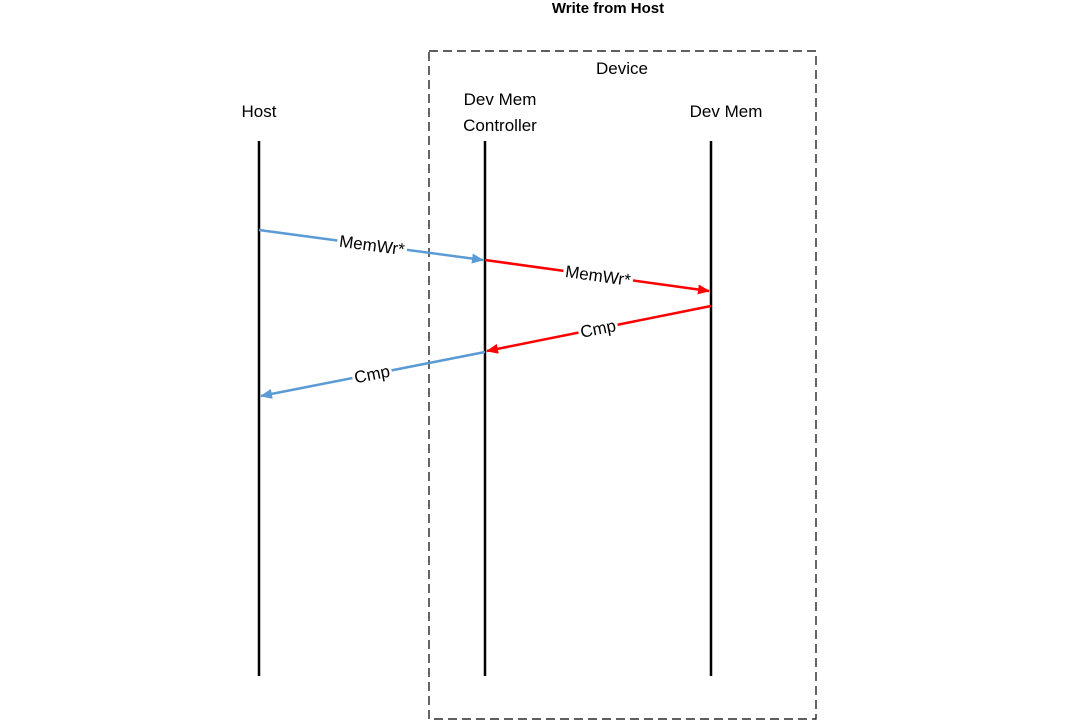  I want to click on message-label-3: Cmp, so click(598, 329).